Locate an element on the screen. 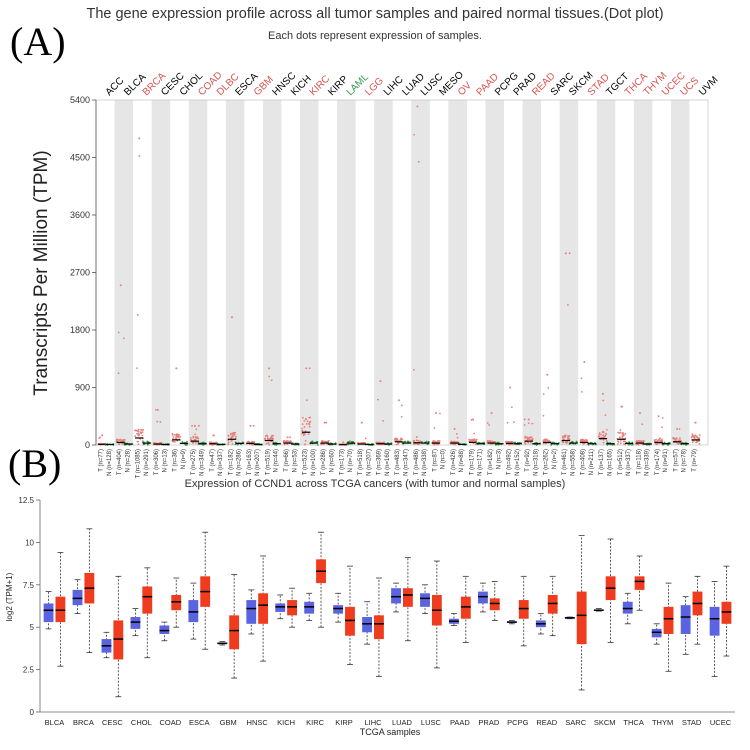  normal-count-label: N (n=286) is located at coordinates (240, 462).